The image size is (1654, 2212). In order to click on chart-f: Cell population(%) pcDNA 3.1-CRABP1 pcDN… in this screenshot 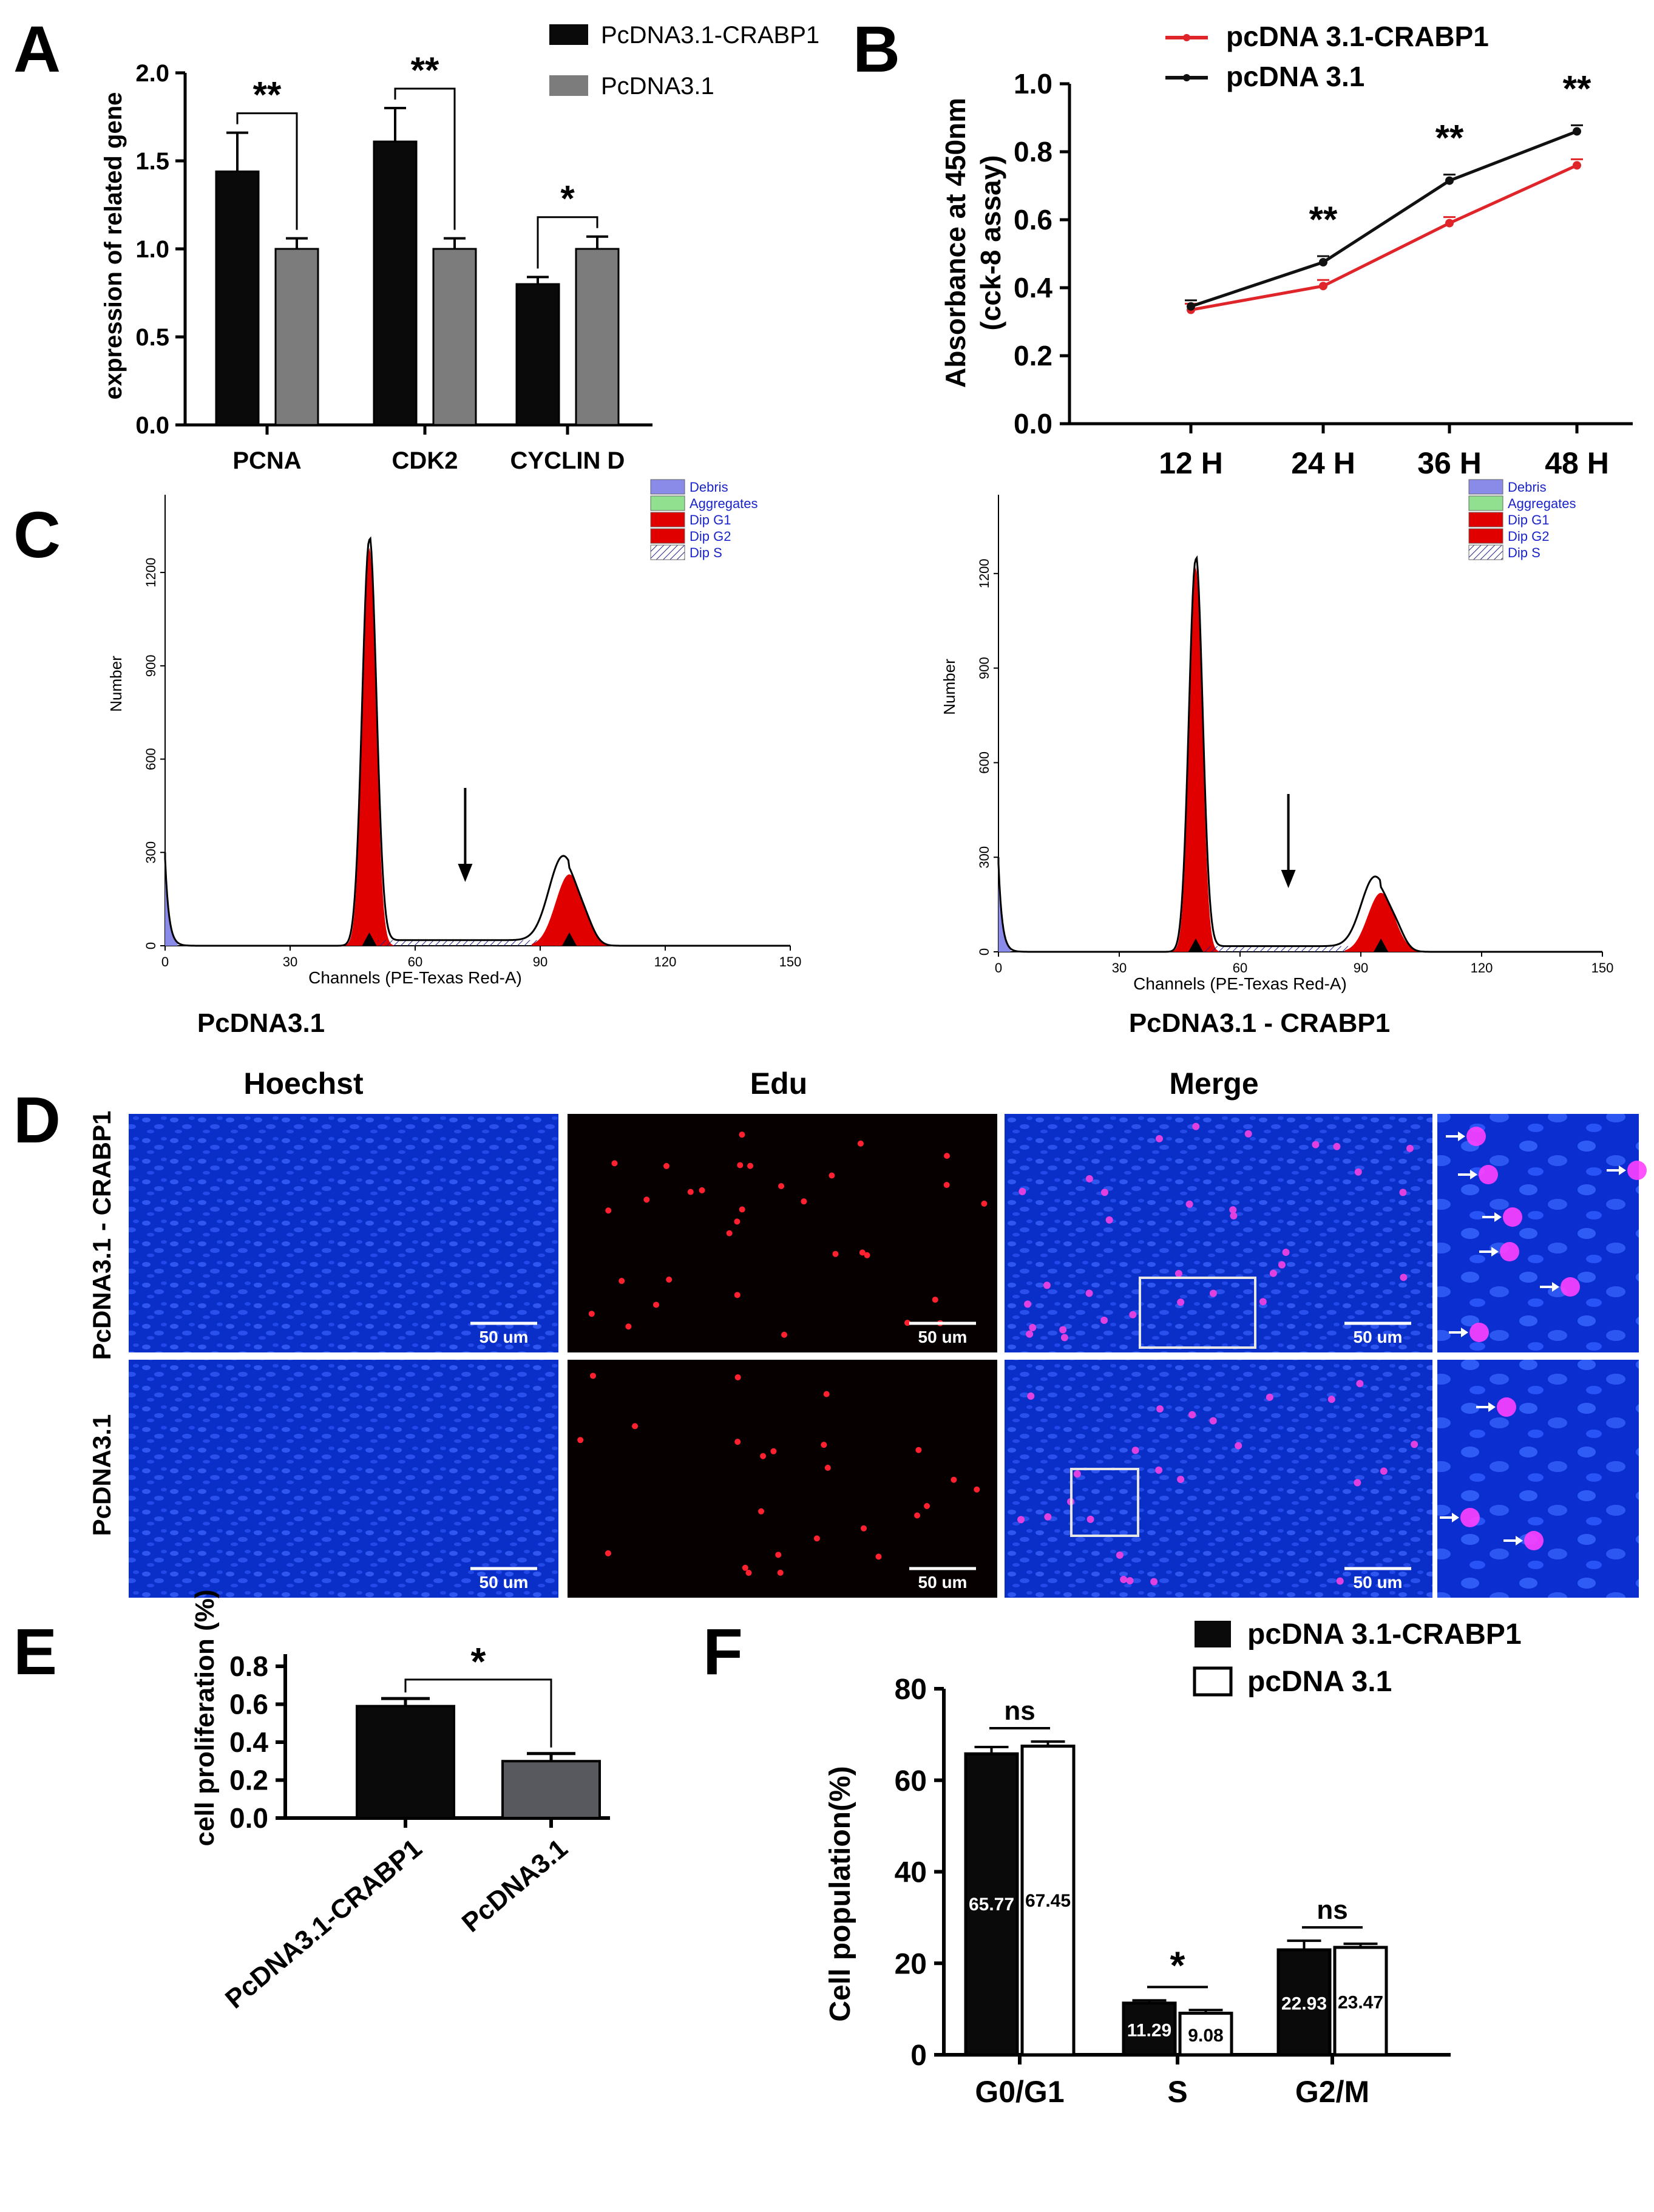, I will do `click(1173, 1863)`.